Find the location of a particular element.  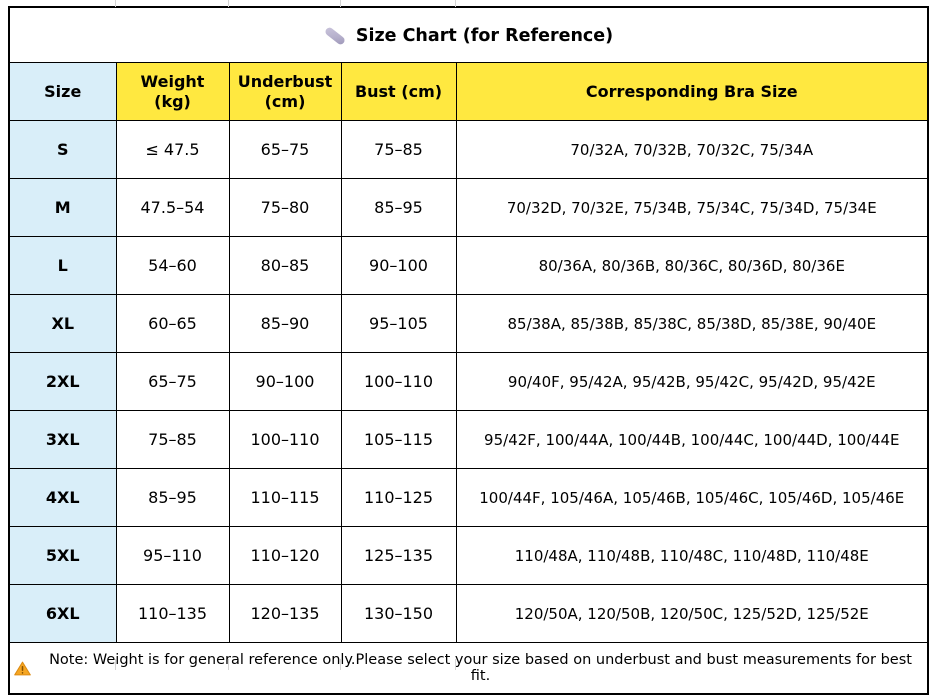

bust-cm-cell: 95–105 is located at coordinates (398, 323).